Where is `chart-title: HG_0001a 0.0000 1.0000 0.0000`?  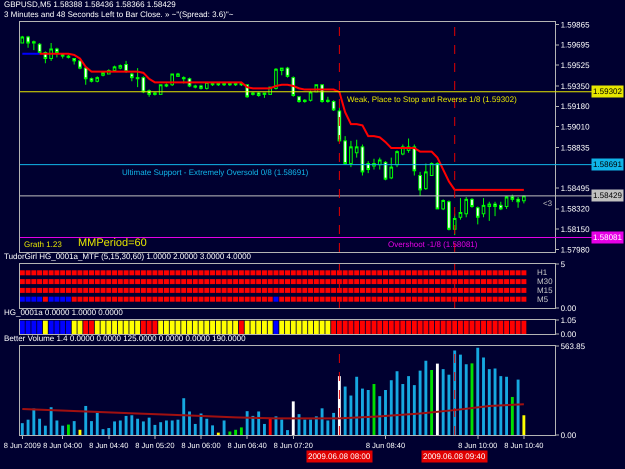 chart-title: HG_0001a 0.0000 1.0000 0.0000 is located at coordinates (64, 312).